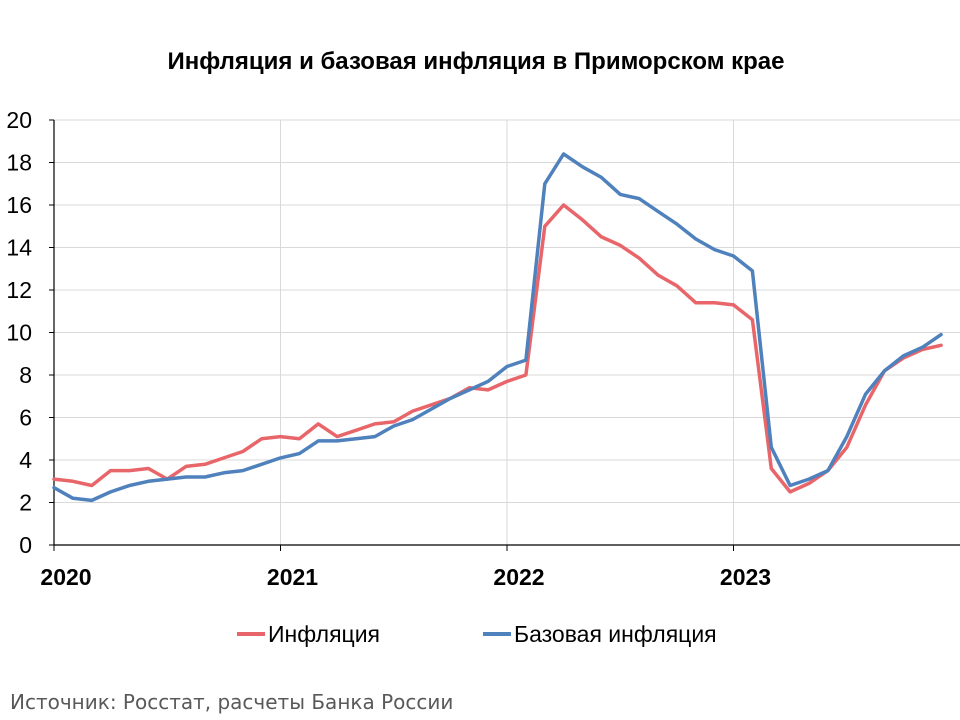 This screenshot has width=960, height=720. I want to click on y-tick-label: 12, so click(19, 290).